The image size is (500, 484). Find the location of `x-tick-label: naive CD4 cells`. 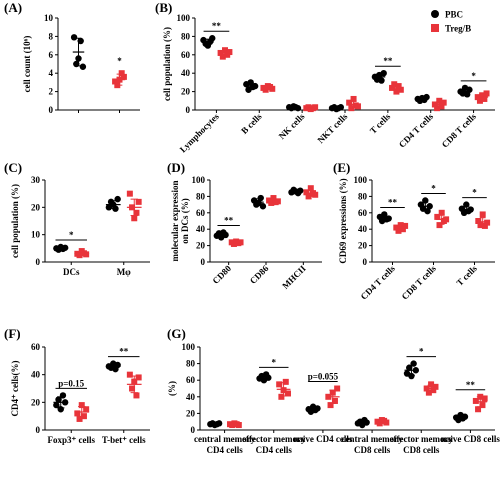

x-tick-label: naive CD4 cells is located at coordinates (322, 439).